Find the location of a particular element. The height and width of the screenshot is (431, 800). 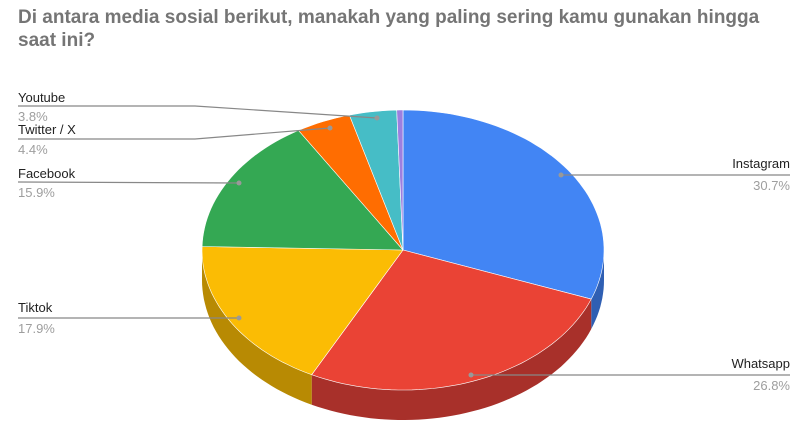

pie-slice-whatsapp is located at coordinates (451, 320).